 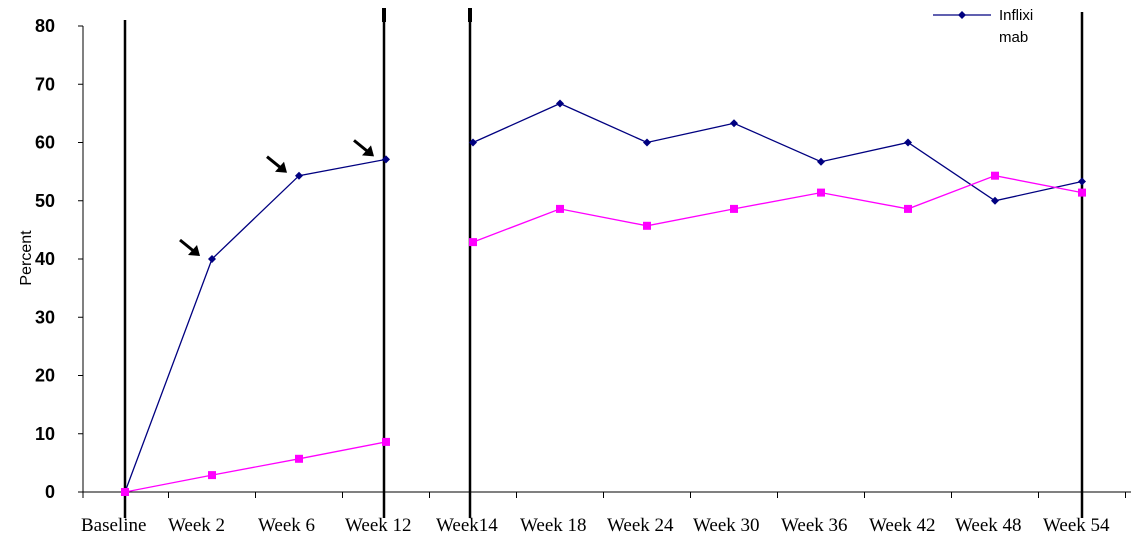 What do you see at coordinates (45, 143) in the screenshot?
I see `y-tick-label: 60` at bounding box center [45, 143].